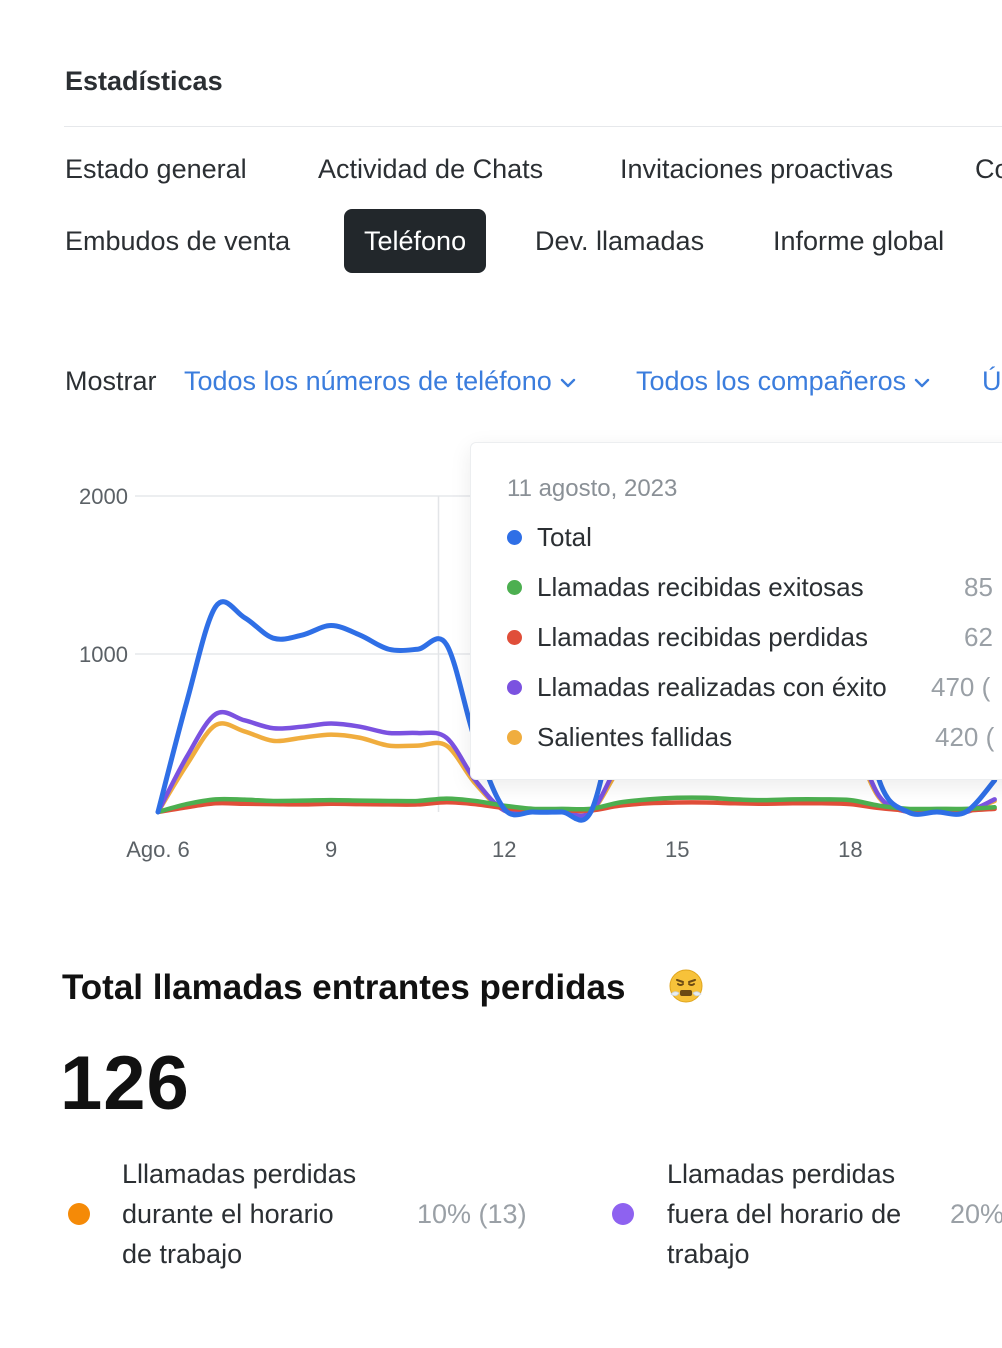 The width and height of the screenshot is (1002, 1348). Describe the element at coordinates (431, 169) in the screenshot. I see `tab-actividad-de-chats: Actividad de Chats` at that location.